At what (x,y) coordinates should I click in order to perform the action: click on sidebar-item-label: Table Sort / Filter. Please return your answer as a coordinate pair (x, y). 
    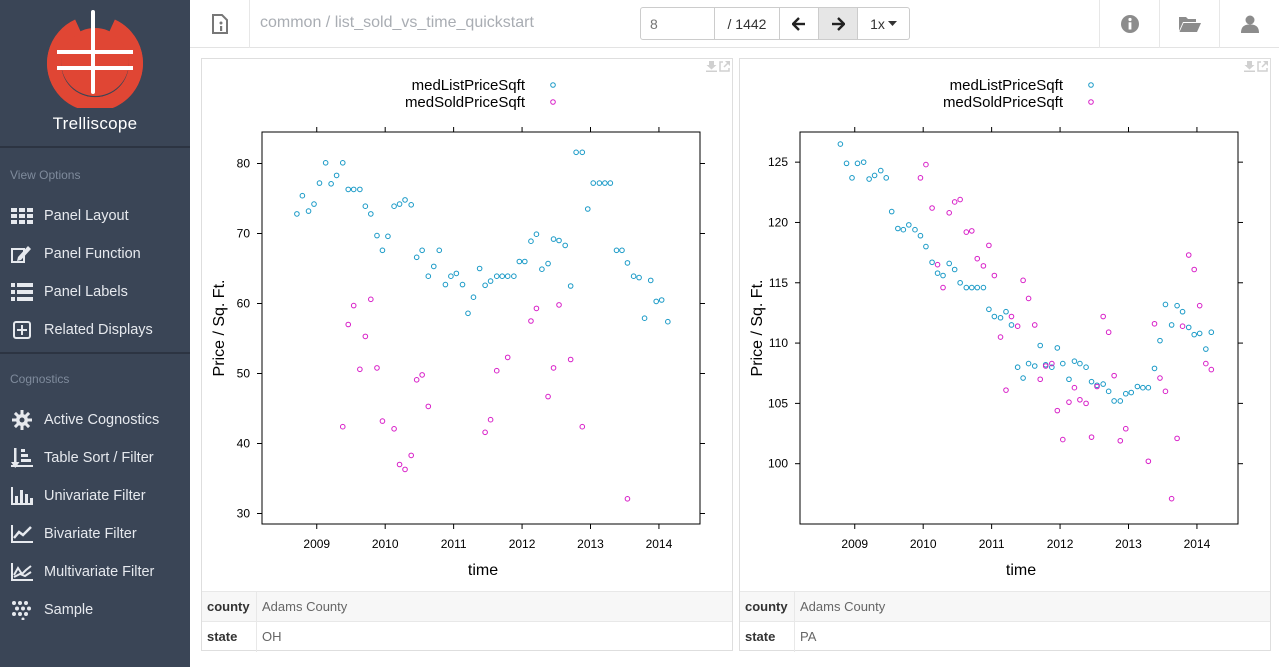
    Looking at the image, I should click on (99, 458).